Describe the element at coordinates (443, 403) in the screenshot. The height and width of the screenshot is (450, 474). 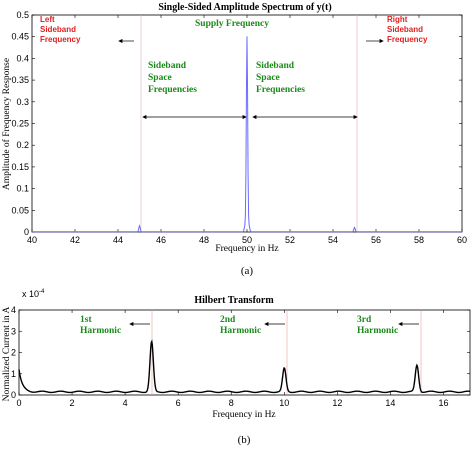
I see `chart-b-xtick-label: 16` at that location.